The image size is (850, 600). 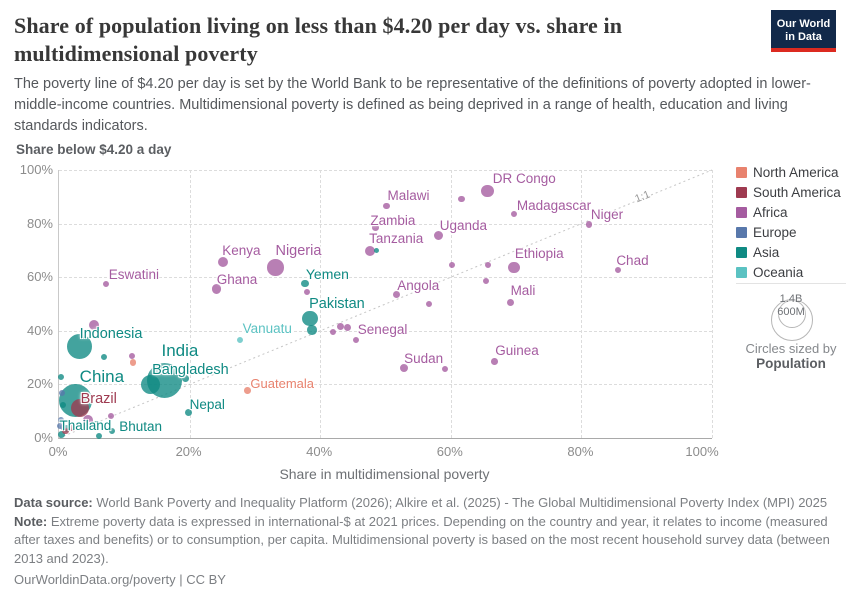 I want to click on country-label-indonesia: Indonesia, so click(x=111, y=333).